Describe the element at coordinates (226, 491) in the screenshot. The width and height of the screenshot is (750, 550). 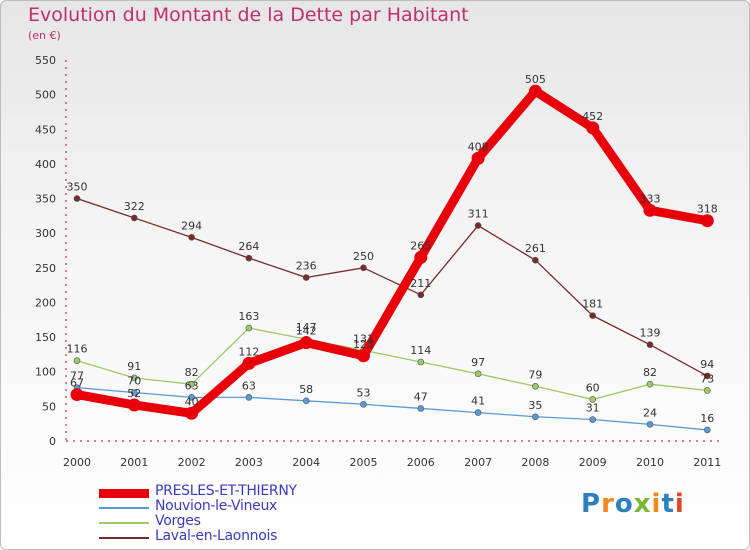
I see `legend-label: PRESLES-ET-THIERNY` at that location.